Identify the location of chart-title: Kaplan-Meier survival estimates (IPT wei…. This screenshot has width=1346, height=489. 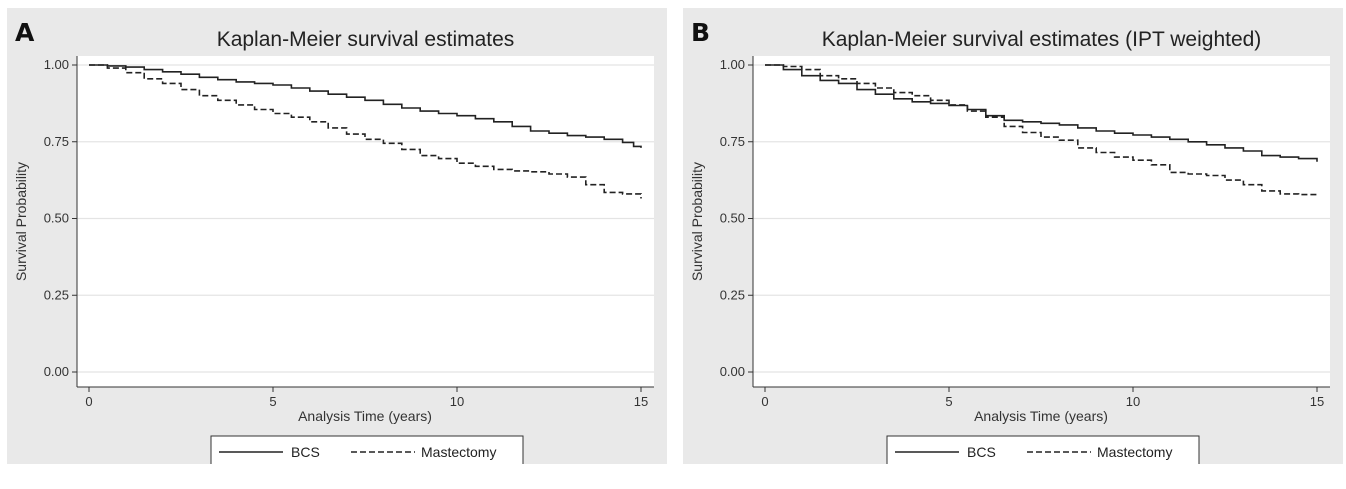
(1042, 39).